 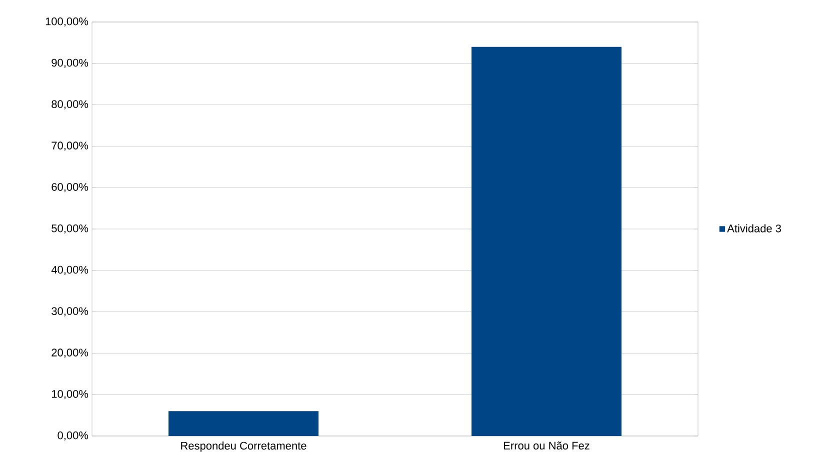 I want to click on y-tick-label: 80,00%, so click(x=70, y=105).